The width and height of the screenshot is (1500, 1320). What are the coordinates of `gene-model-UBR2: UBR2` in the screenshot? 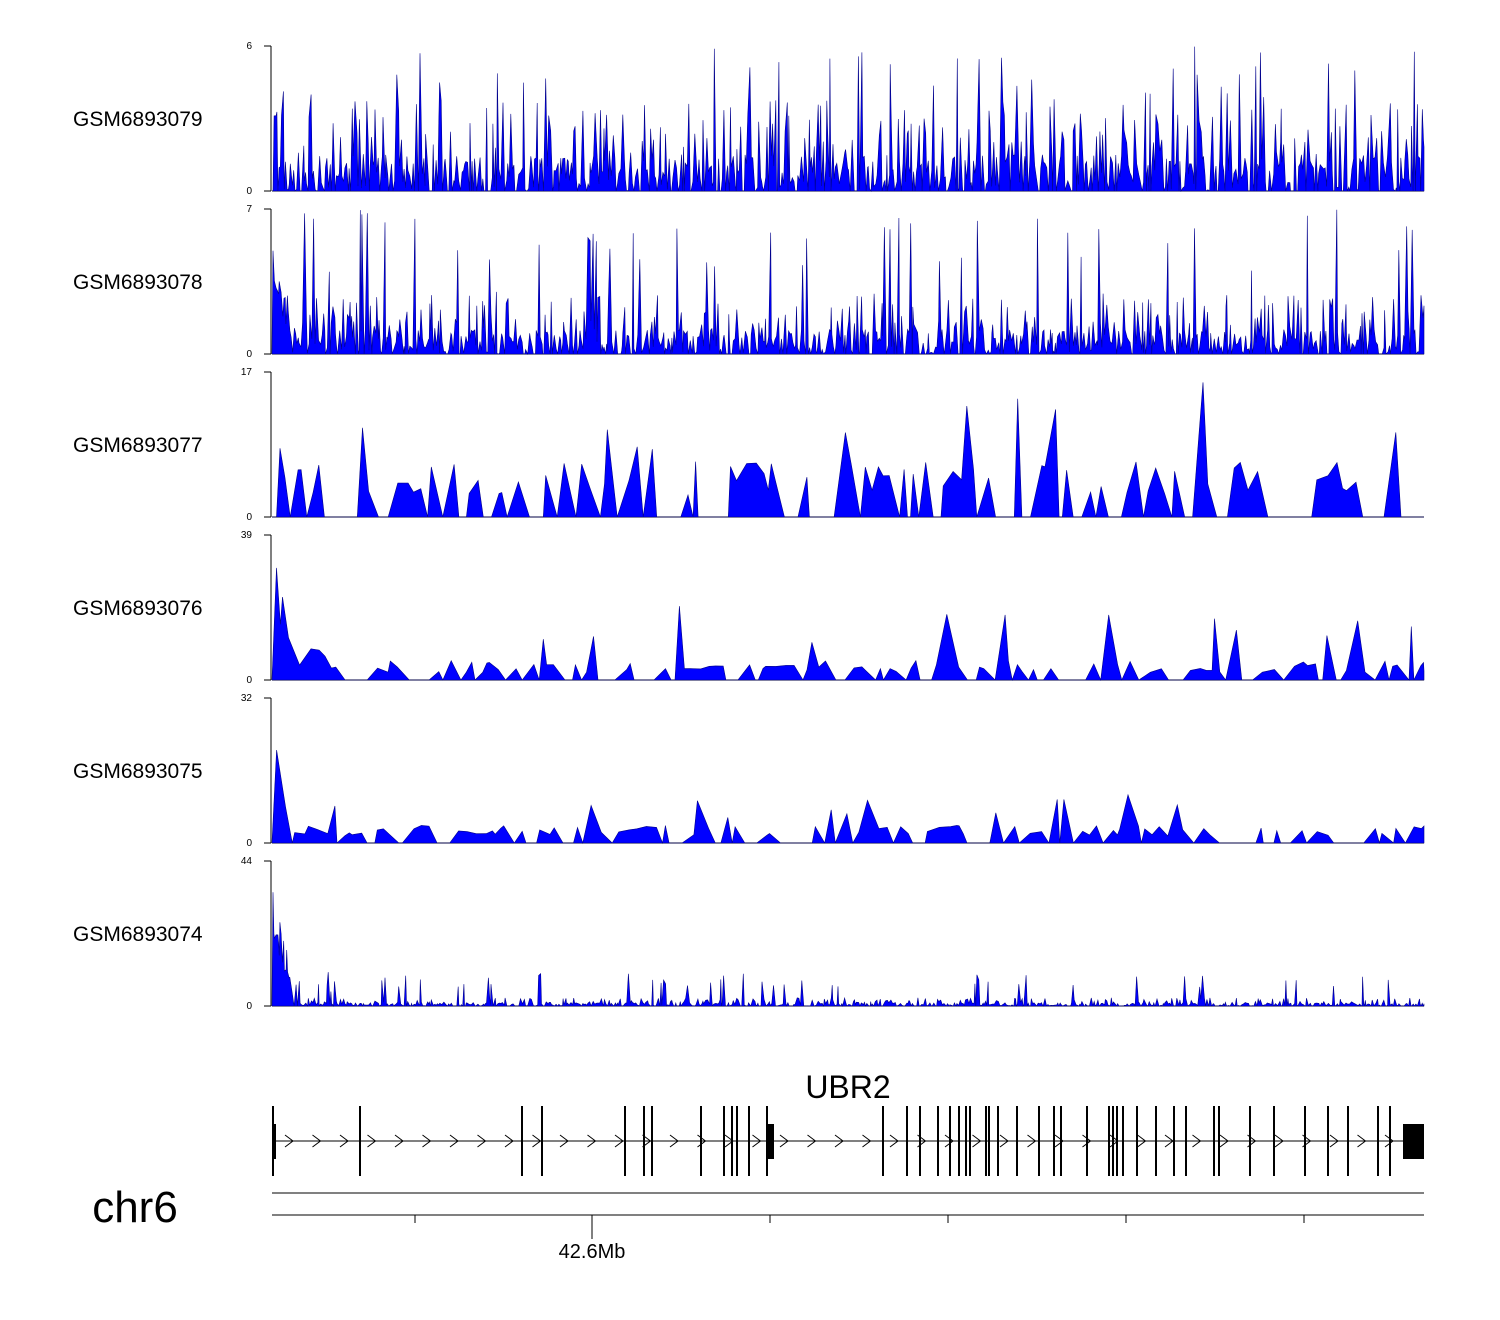 It's located at (848, 1122).